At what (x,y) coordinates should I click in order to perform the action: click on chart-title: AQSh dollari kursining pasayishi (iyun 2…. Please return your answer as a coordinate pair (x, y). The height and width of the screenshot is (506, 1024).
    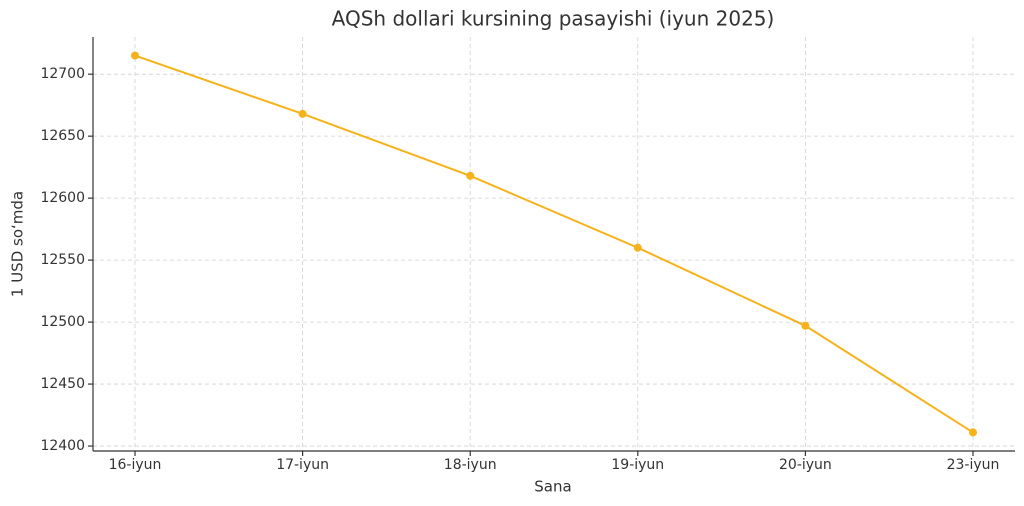
    Looking at the image, I should click on (553, 19).